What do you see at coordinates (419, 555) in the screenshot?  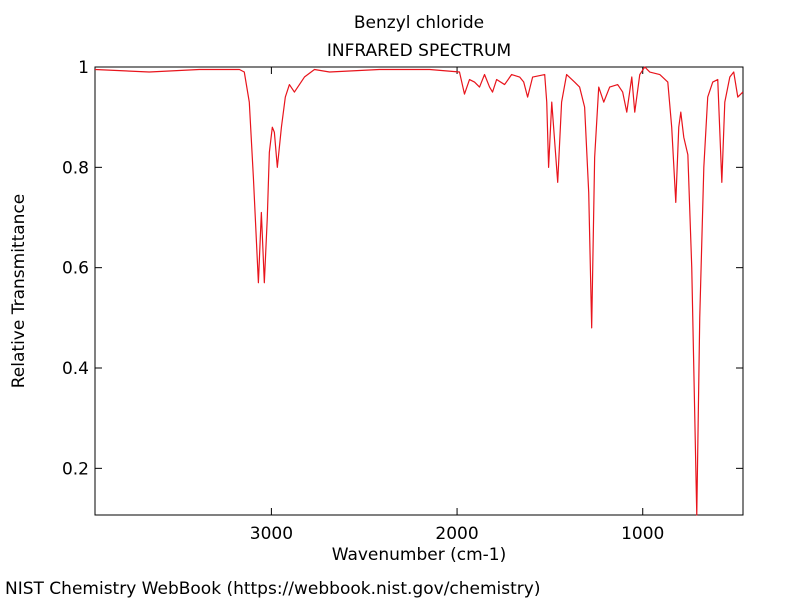 I see `x-axis-label: Wavenumber (cm-1)` at bounding box center [419, 555].